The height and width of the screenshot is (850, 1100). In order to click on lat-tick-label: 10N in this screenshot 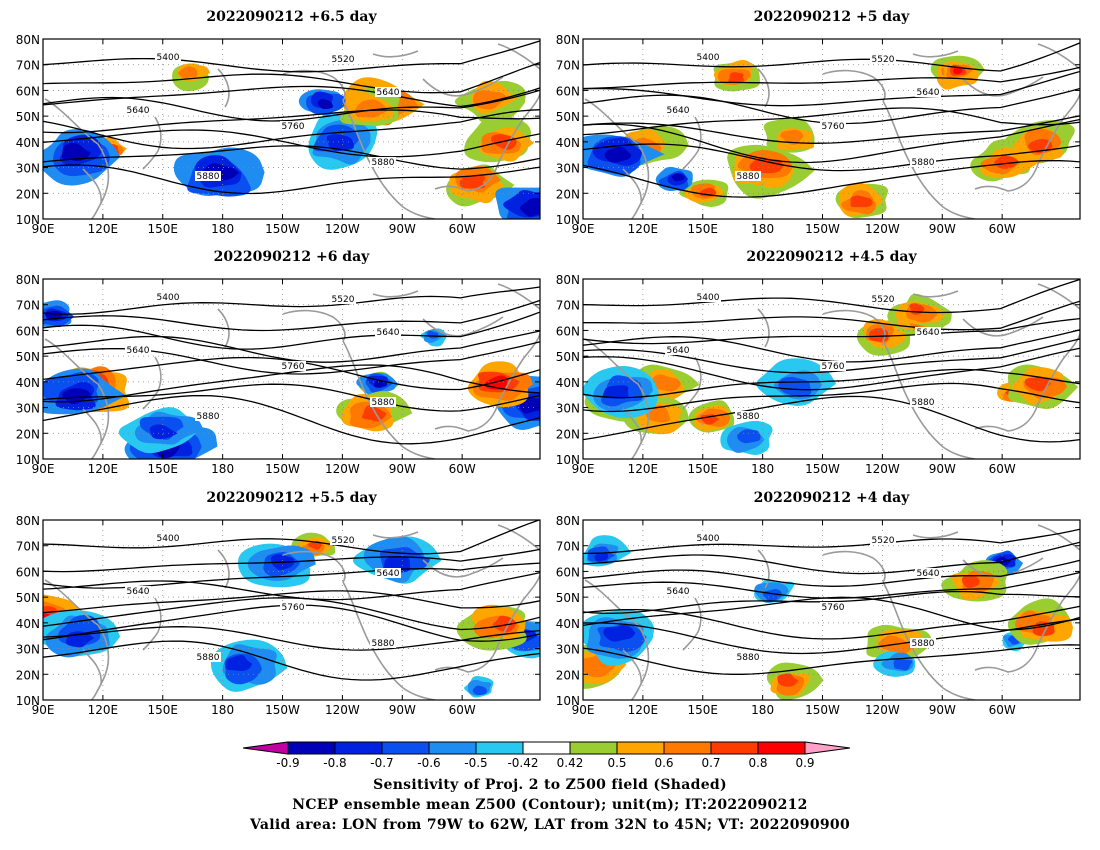, I will do `click(28, 701)`.